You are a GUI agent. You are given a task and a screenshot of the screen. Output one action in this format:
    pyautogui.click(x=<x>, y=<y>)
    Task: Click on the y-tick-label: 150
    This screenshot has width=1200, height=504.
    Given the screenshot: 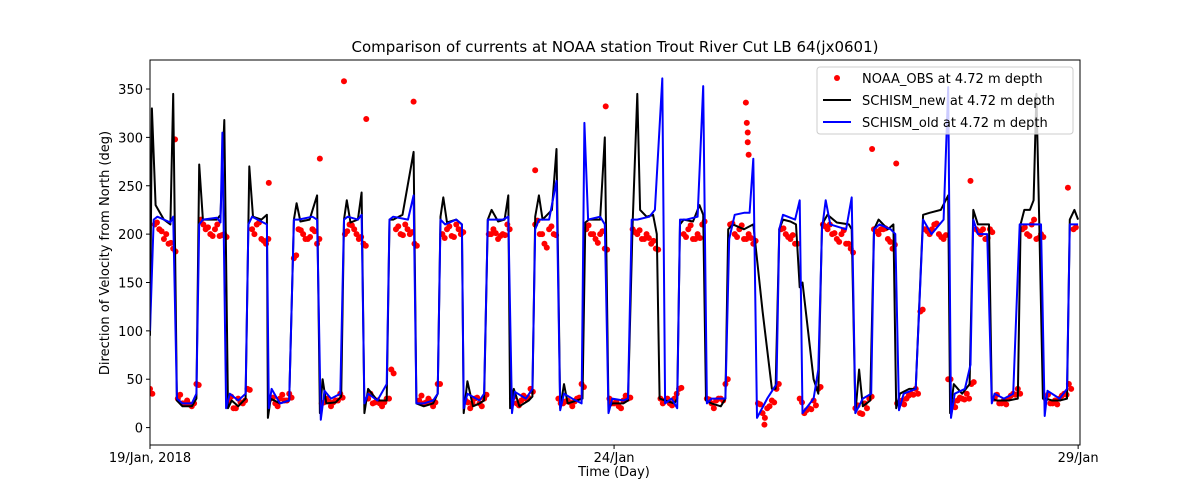 What is the action you would take?
    pyautogui.click(x=130, y=283)
    